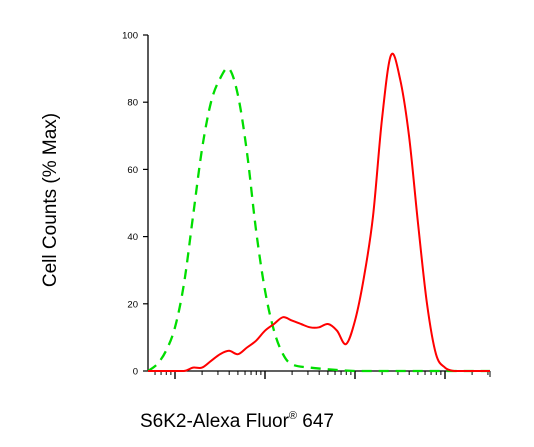  What do you see at coordinates (132, 237) in the screenshot?
I see `y-tick-label-40: 40` at bounding box center [132, 237].